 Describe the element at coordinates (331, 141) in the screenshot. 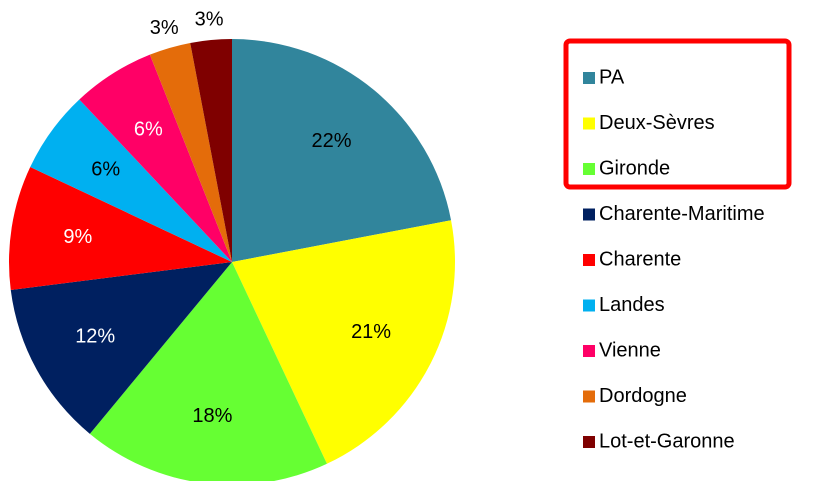

I see `data-label: 22%` at that location.